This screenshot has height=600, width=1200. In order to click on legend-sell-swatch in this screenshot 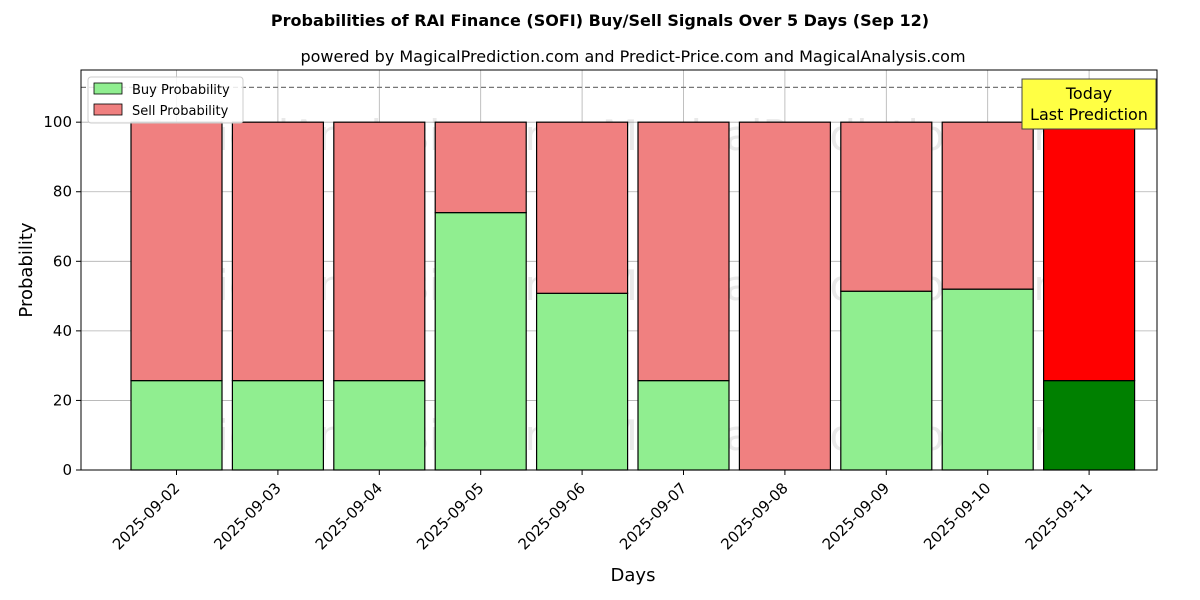, I will do `click(108, 109)`.